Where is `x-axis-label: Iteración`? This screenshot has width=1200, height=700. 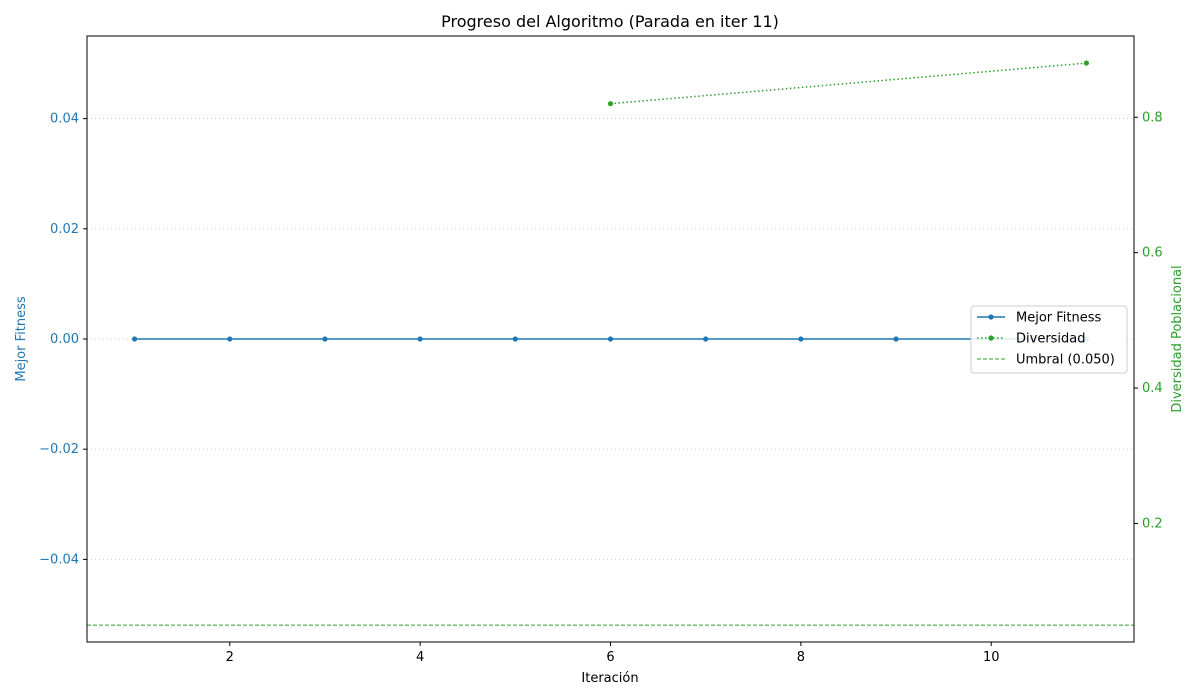 x-axis-label: Iteración is located at coordinates (609, 678).